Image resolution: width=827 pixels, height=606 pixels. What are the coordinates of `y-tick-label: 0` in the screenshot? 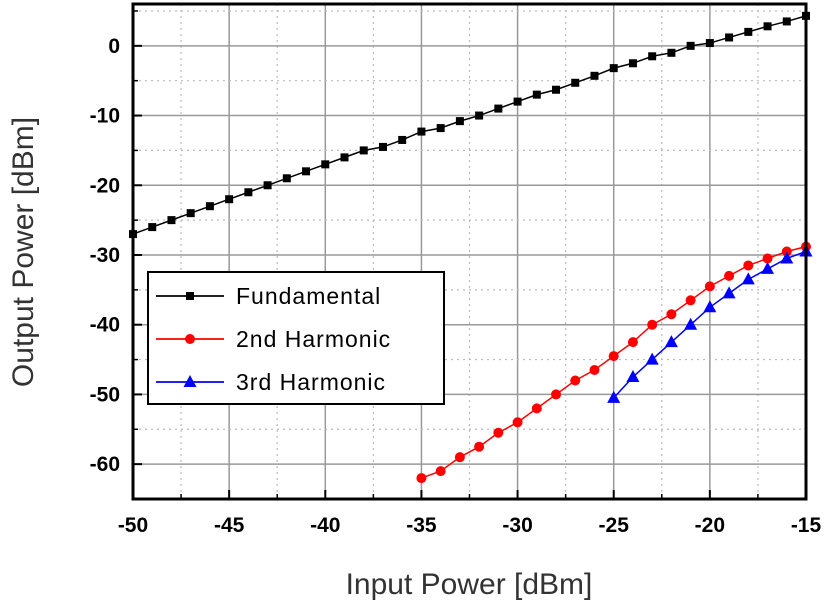 It's located at (114, 46).